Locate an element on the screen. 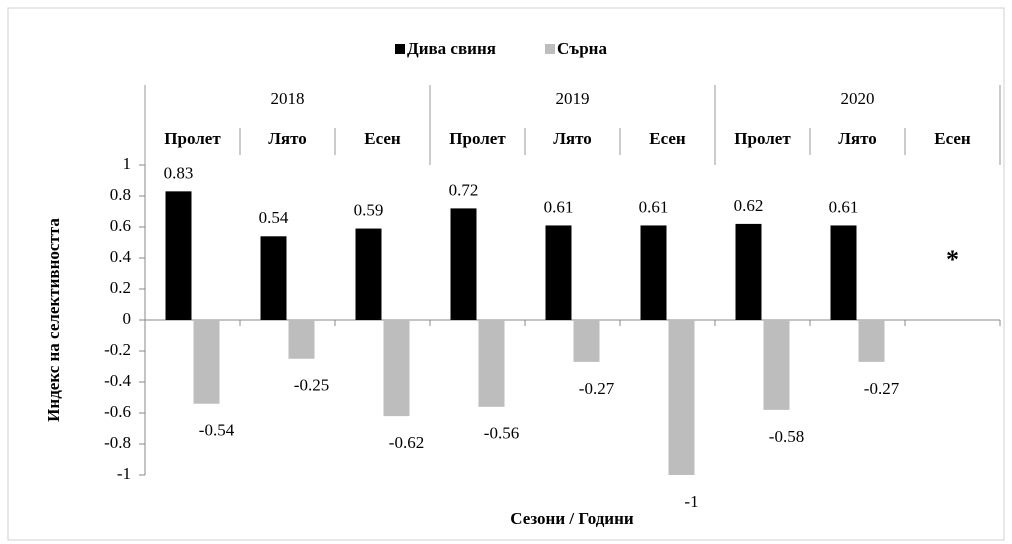  value-label: -0.56 is located at coordinates (501, 433).